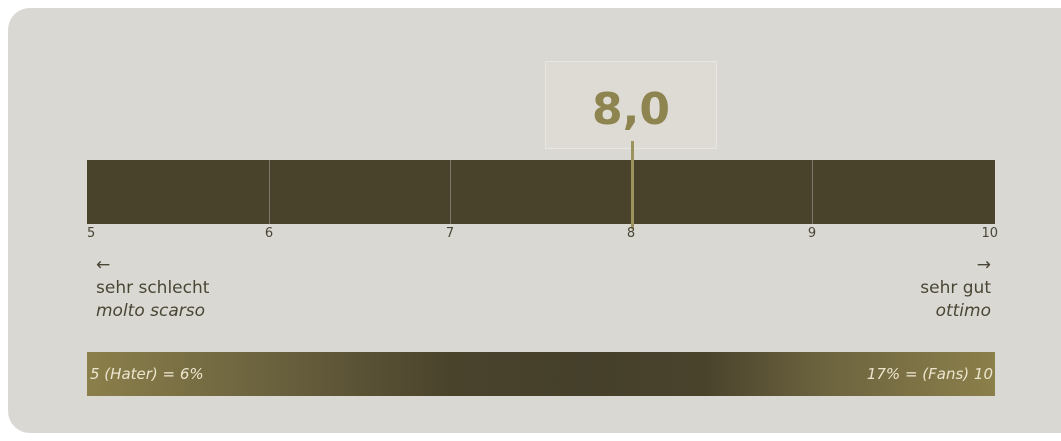 The width and height of the screenshot is (1061, 441). I want to click on high-end-label: → sehr gut ottimo, so click(955, 288).